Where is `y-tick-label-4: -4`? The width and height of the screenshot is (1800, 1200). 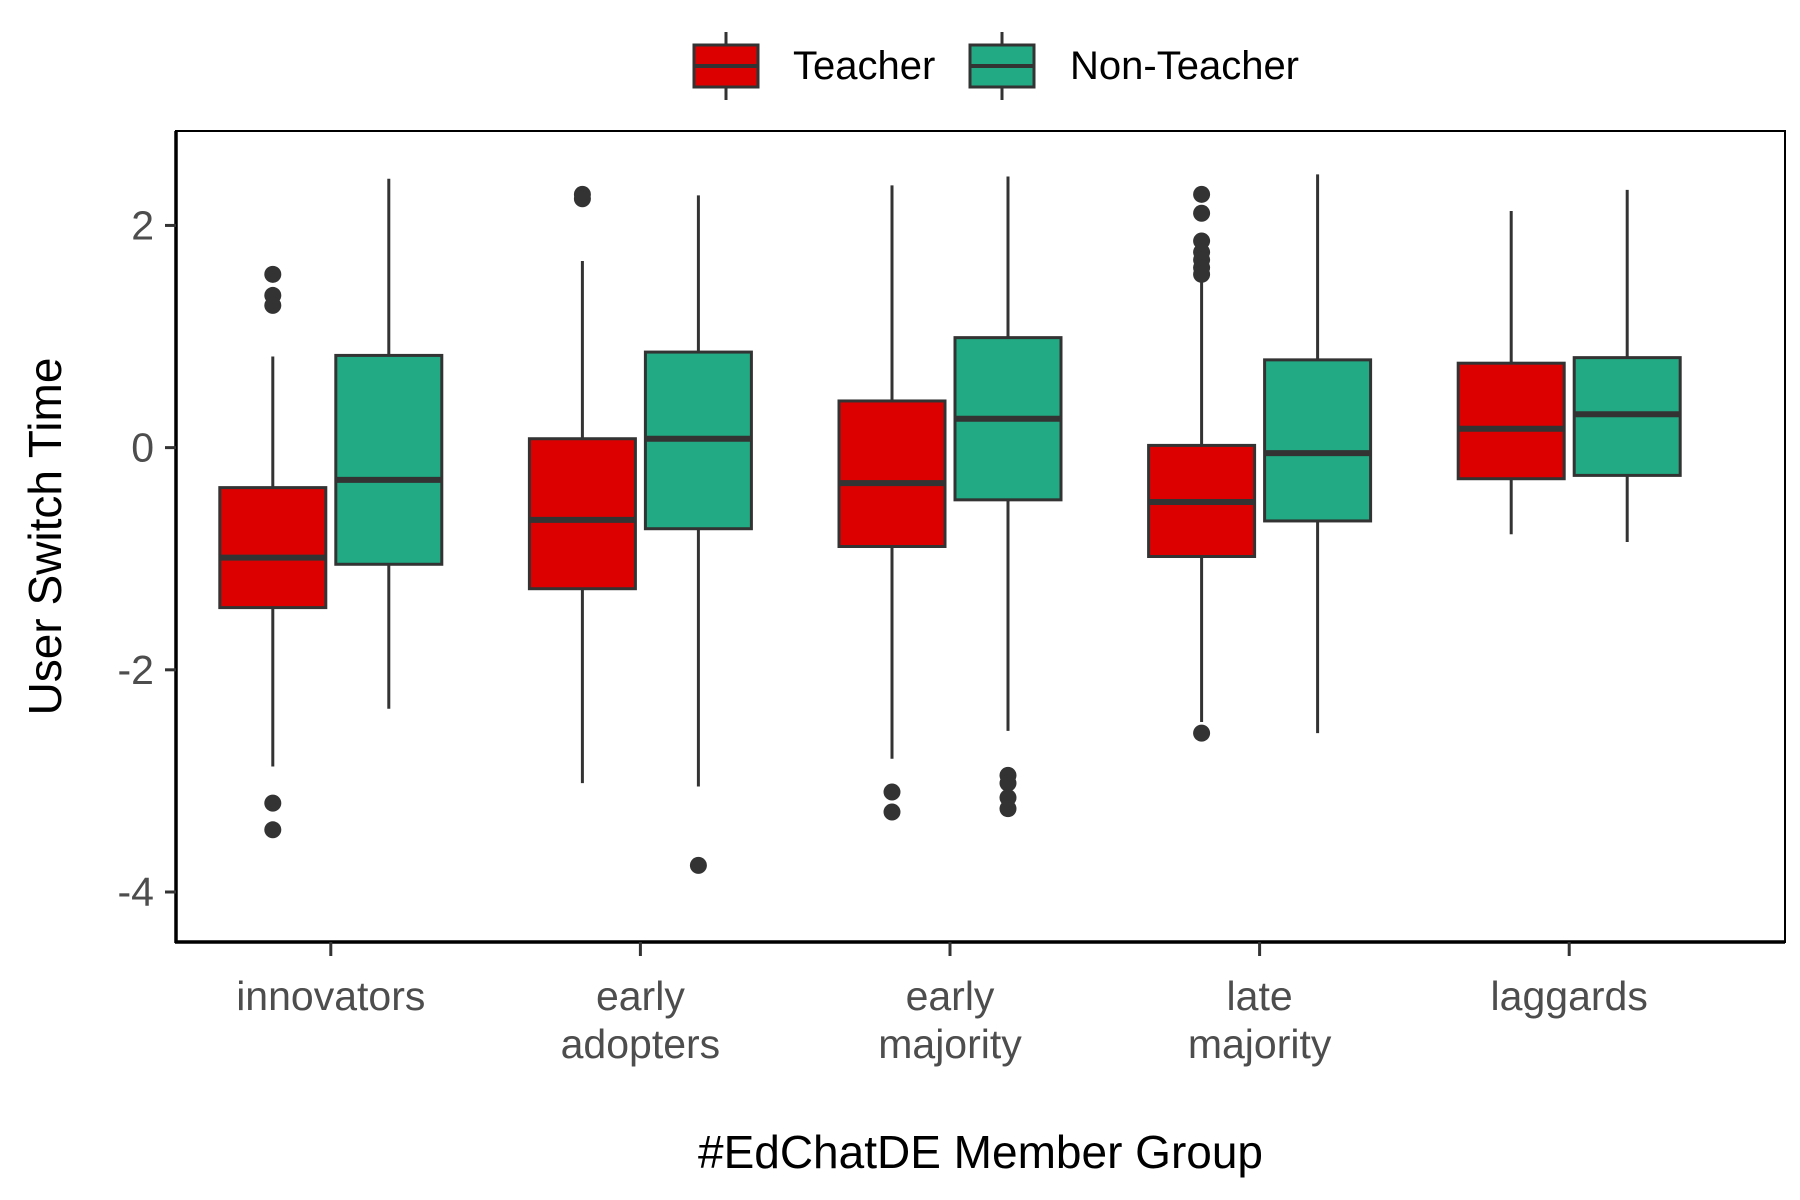
y-tick-label-4: -4 is located at coordinates (136, 892).